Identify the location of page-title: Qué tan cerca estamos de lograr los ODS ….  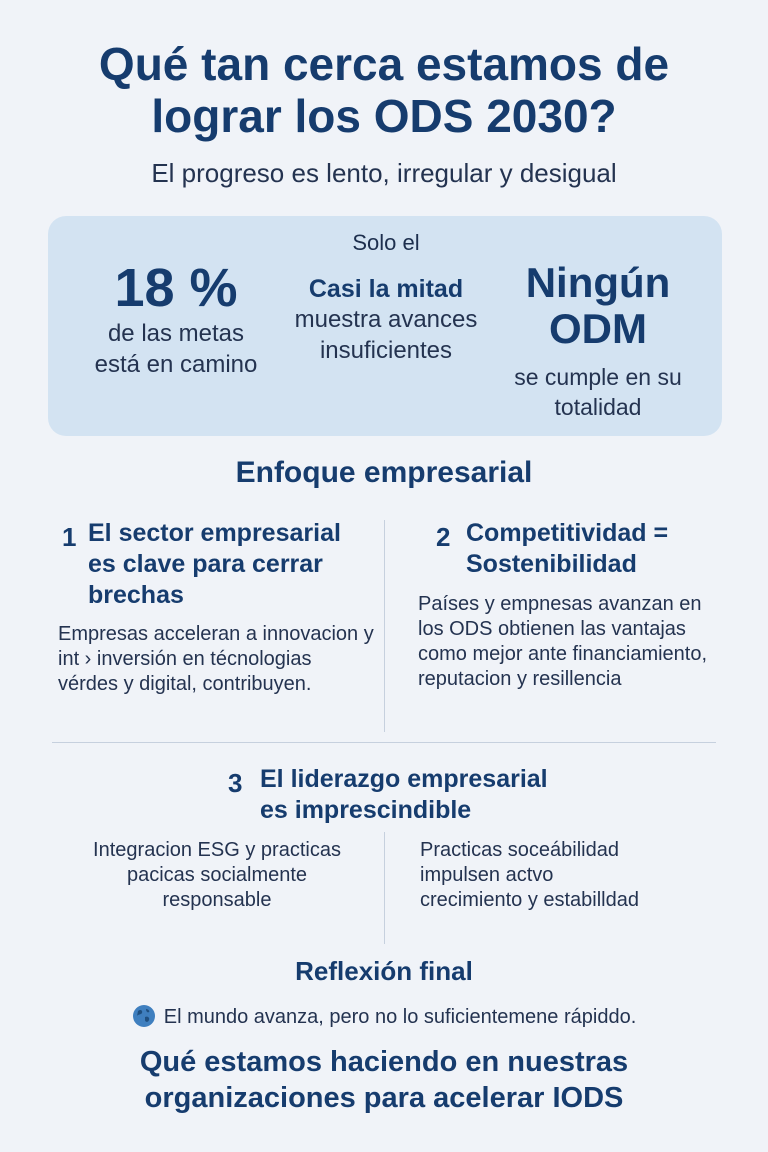
(384, 90).